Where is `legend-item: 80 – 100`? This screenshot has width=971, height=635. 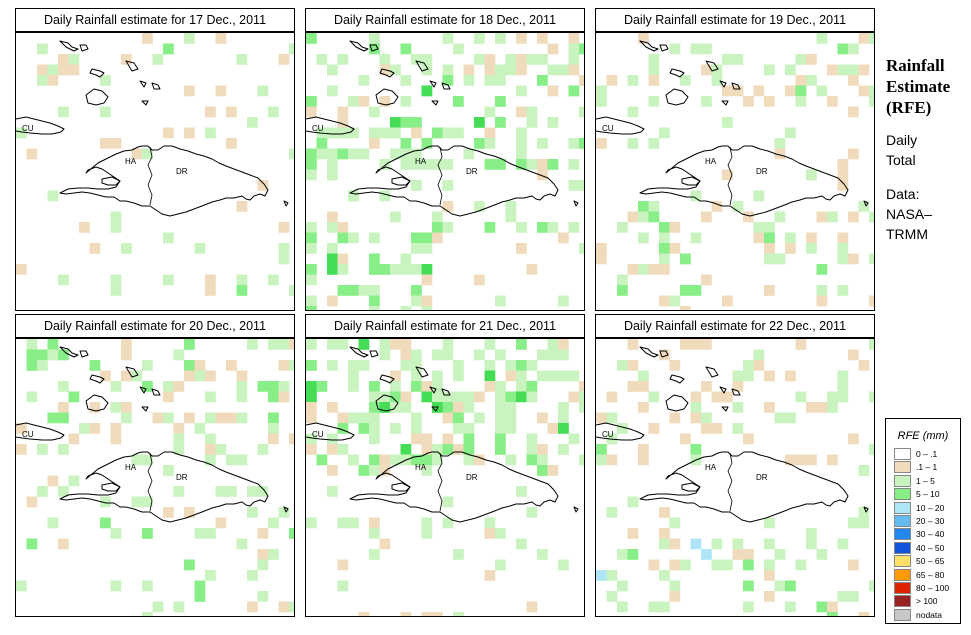
legend-item: 80 – 100 is located at coordinates (923, 588).